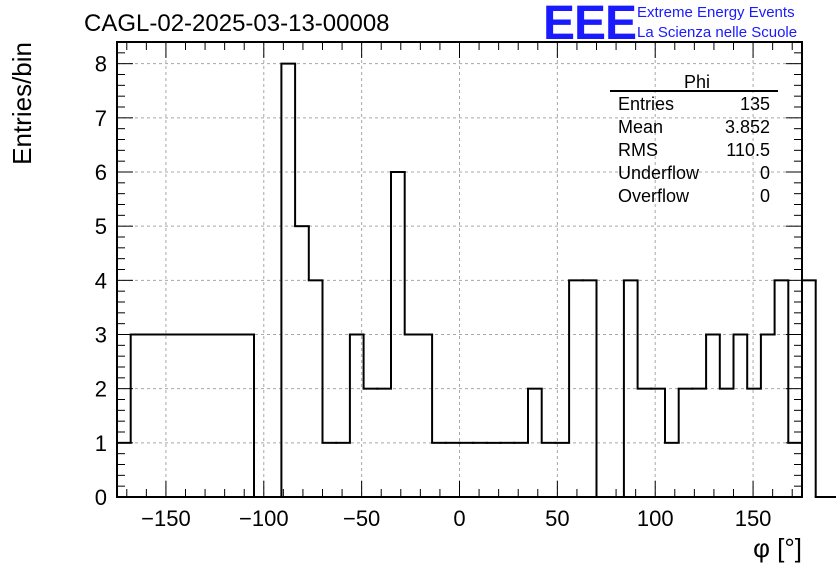 This screenshot has height=572, width=836. Describe the element at coordinates (264, 518) in the screenshot. I see `x-tick-label: −100` at that location.